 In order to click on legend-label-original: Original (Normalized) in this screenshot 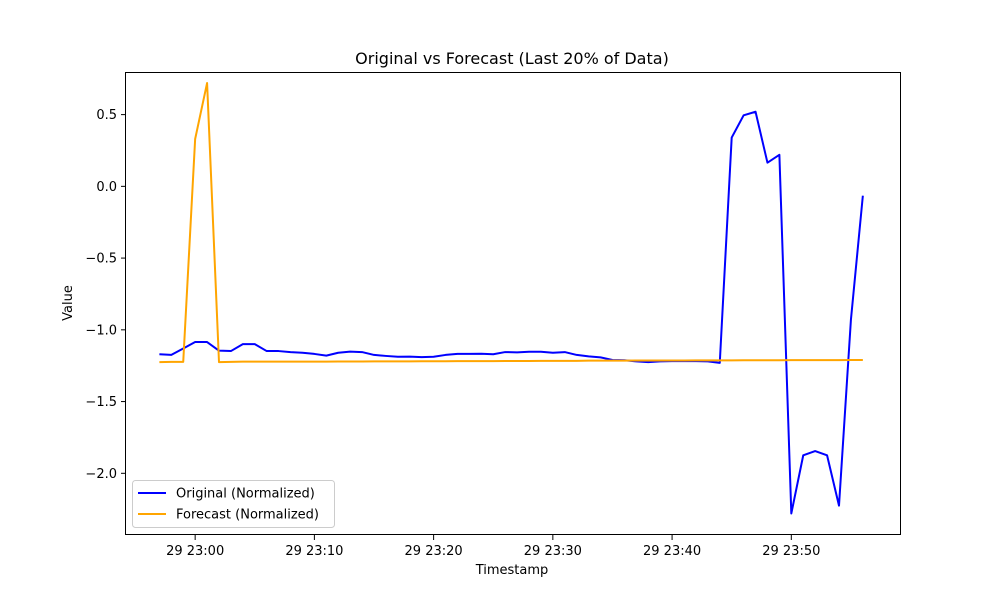, I will do `click(245, 494)`.